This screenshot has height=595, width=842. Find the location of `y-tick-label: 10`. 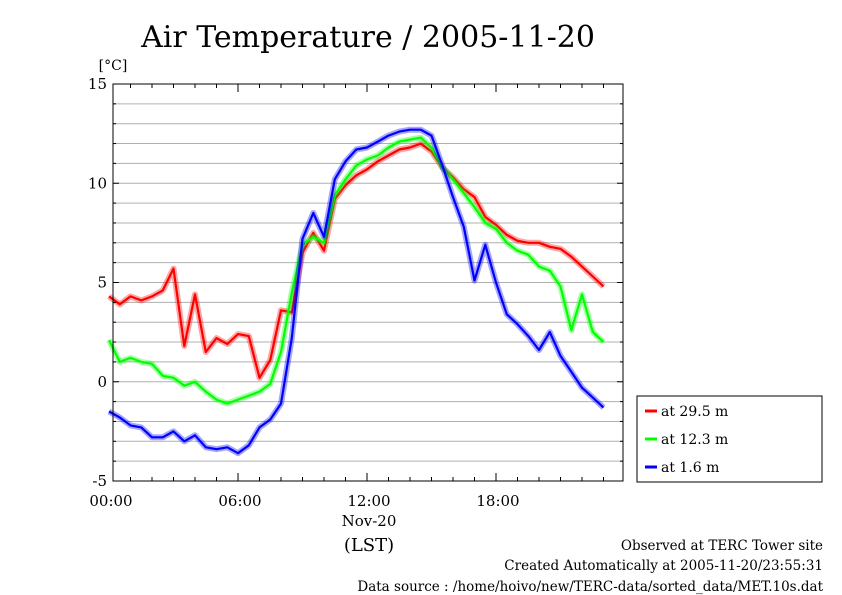

y-tick-label: 10 is located at coordinates (97, 183).